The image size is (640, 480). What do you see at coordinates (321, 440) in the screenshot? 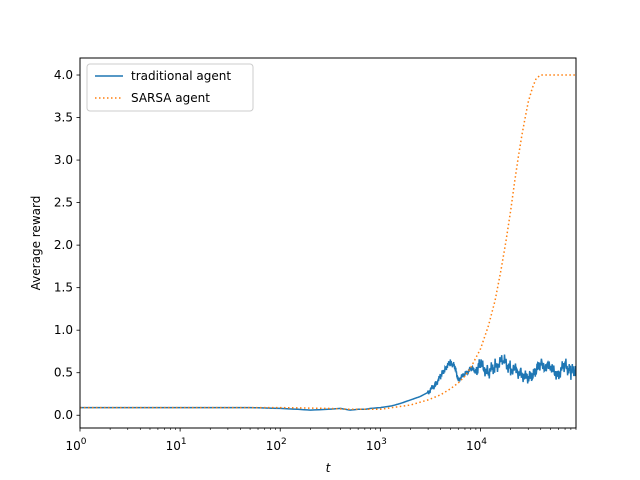
I see `x-axis: 10⁰ 10¹ 10² 10³ 10⁴` at bounding box center [321, 440].